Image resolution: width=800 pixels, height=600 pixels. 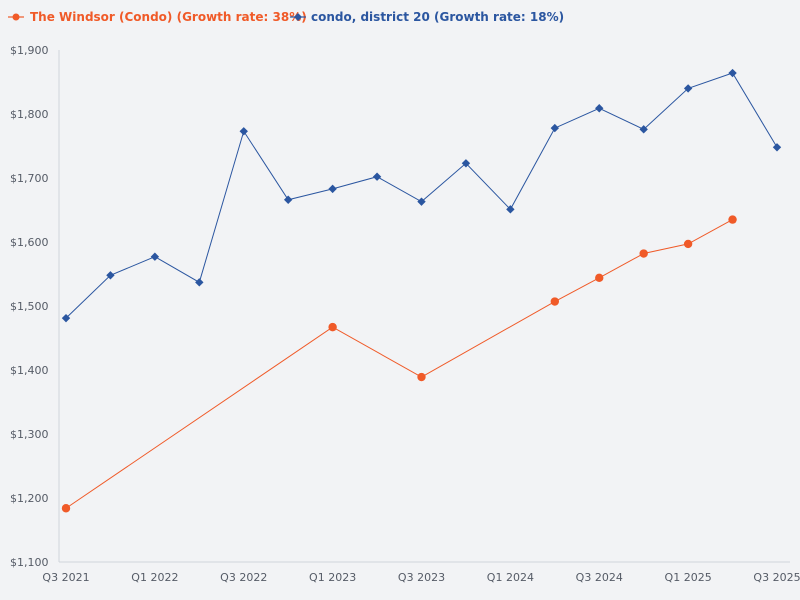 I want to click on legend-label-district: condo, district 20 (Growth rate: 18%), so click(x=437, y=17).